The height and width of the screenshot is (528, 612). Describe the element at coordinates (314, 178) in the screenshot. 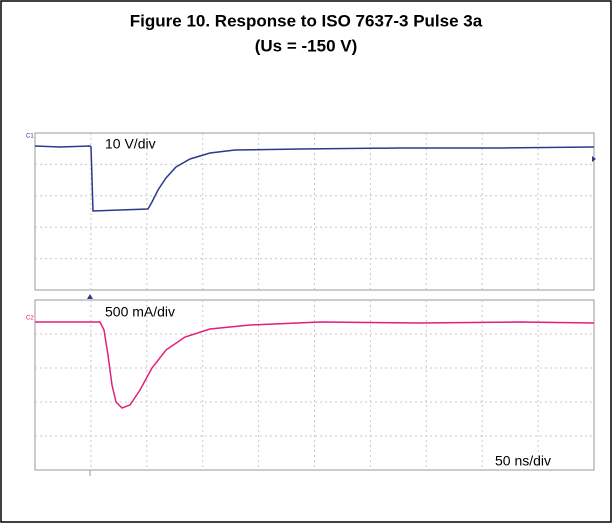

I see `voltage-trace` at that location.